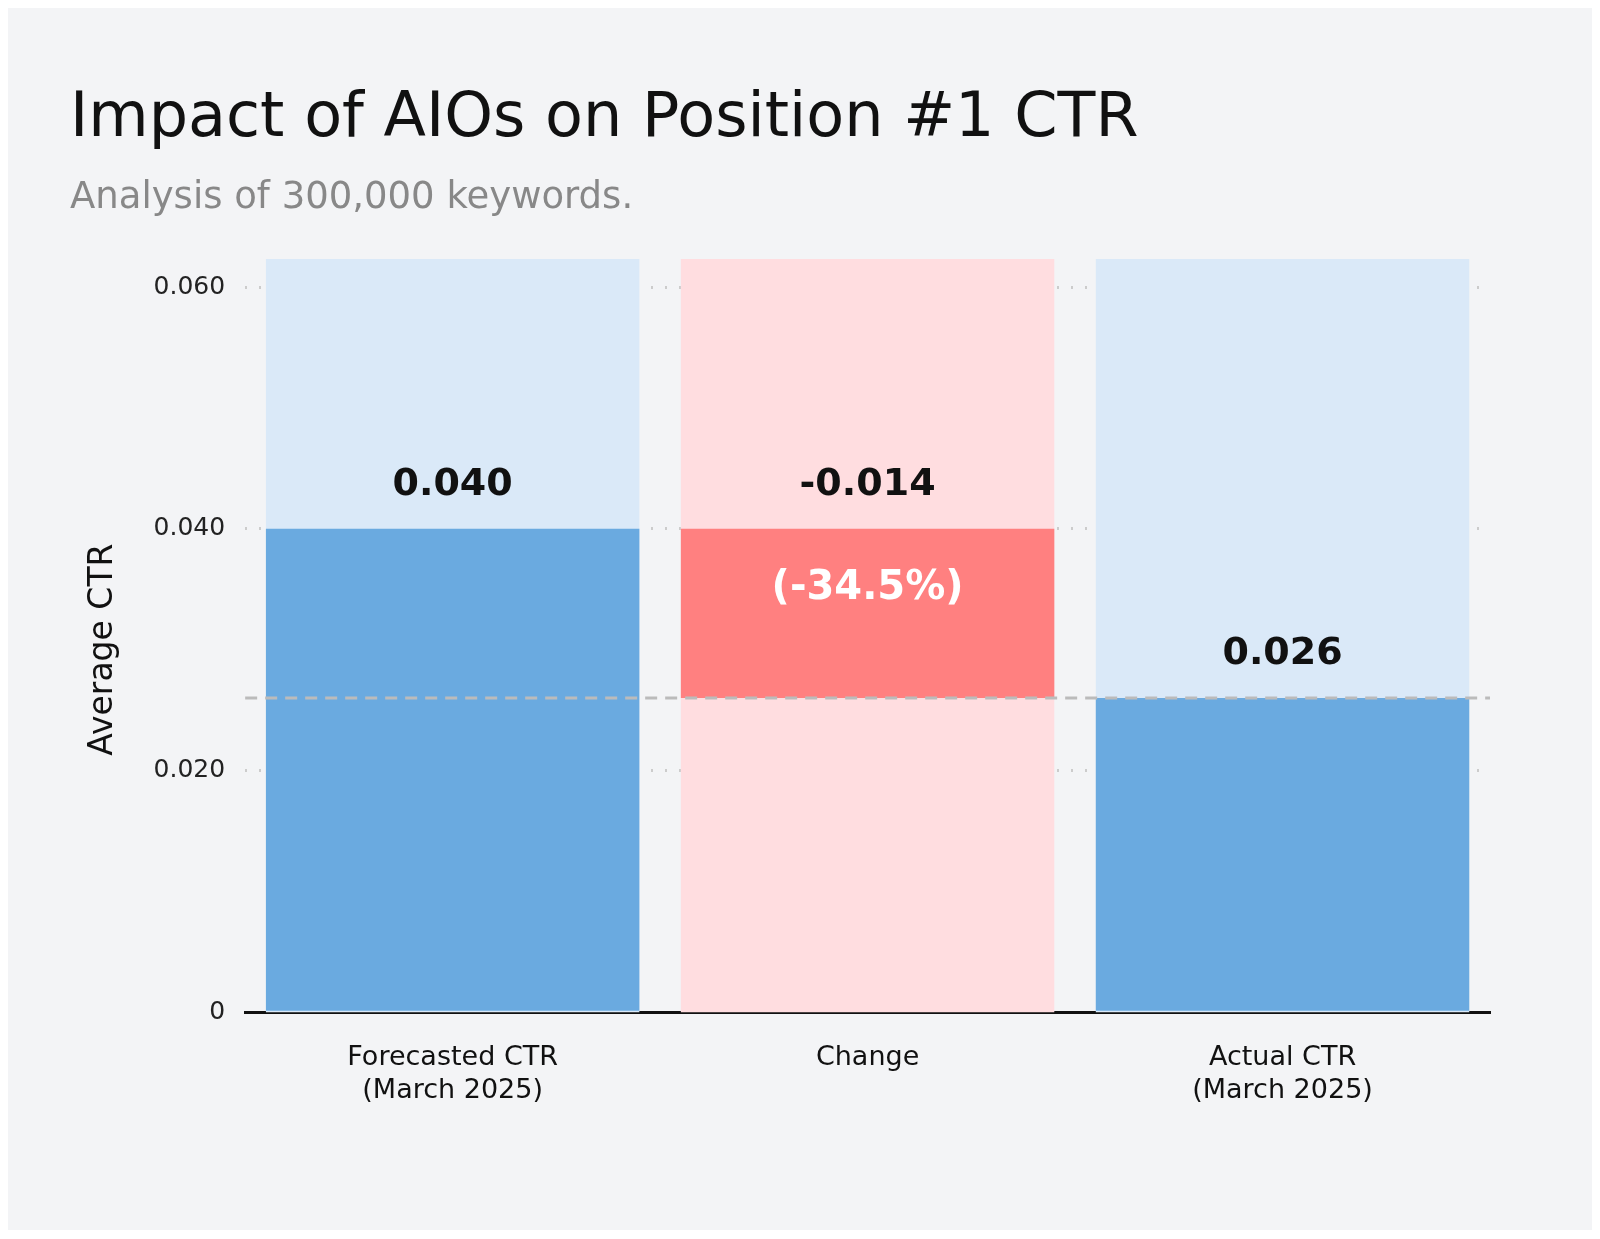 The image size is (1600, 1239). What do you see at coordinates (1282, 1072) in the screenshot?
I see `x-tick-label: Actual CTR (March 2025)` at bounding box center [1282, 1072].